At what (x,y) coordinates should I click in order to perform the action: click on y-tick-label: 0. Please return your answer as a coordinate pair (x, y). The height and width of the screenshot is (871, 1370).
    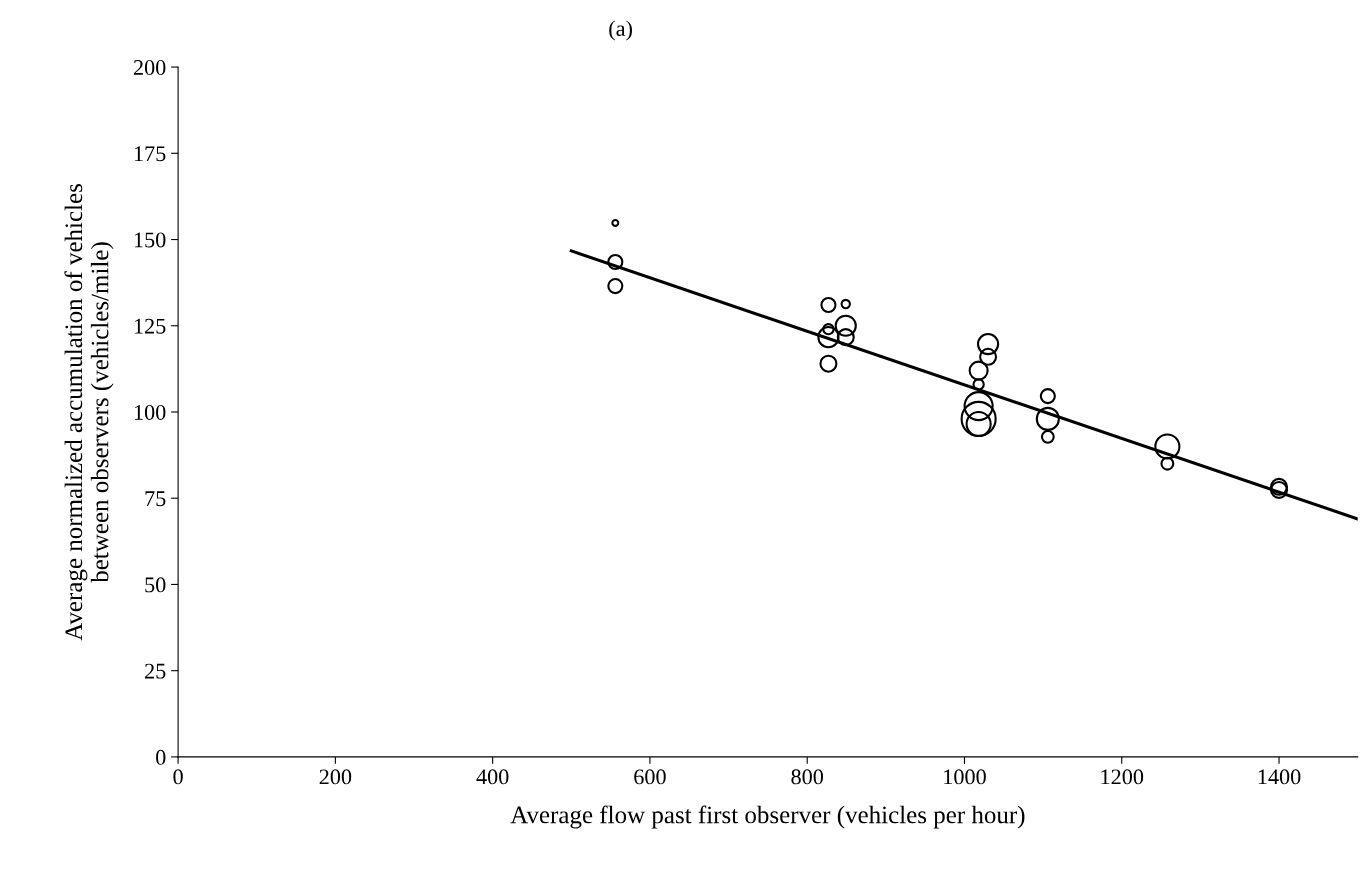
    Looking at the image, I should click on (161, 757).